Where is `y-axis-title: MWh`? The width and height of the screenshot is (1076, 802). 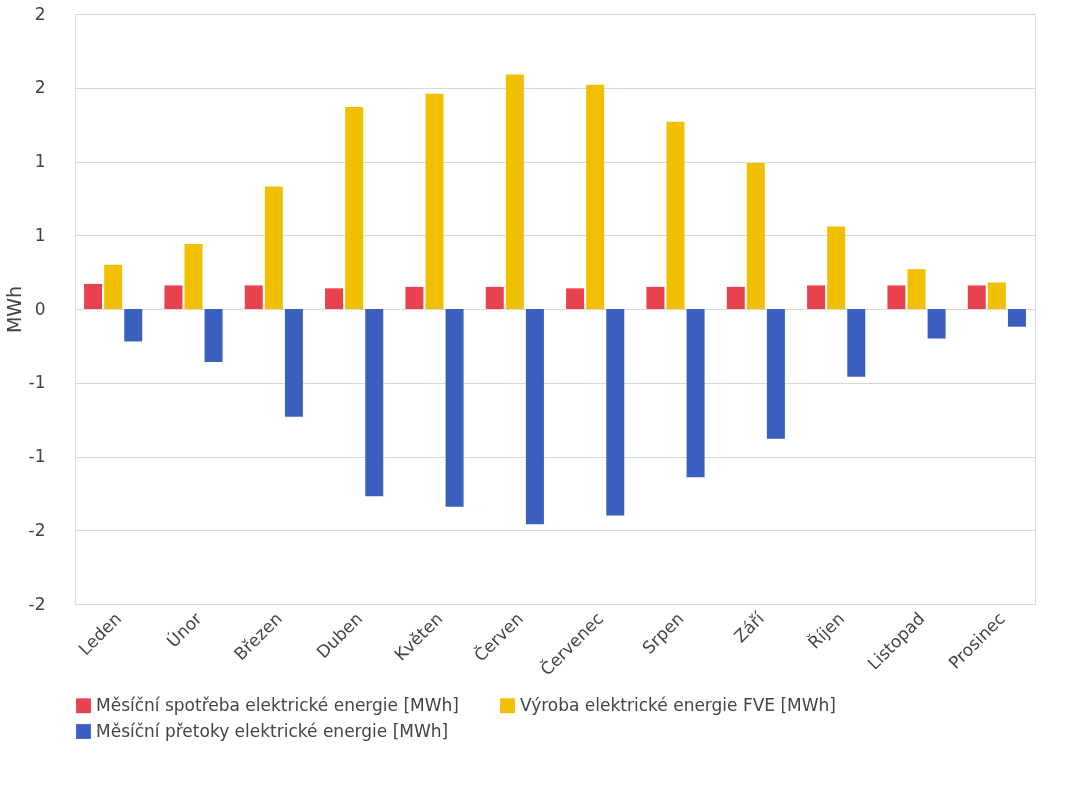 y-axis-title: MWh is located at coordinates (13, 309).